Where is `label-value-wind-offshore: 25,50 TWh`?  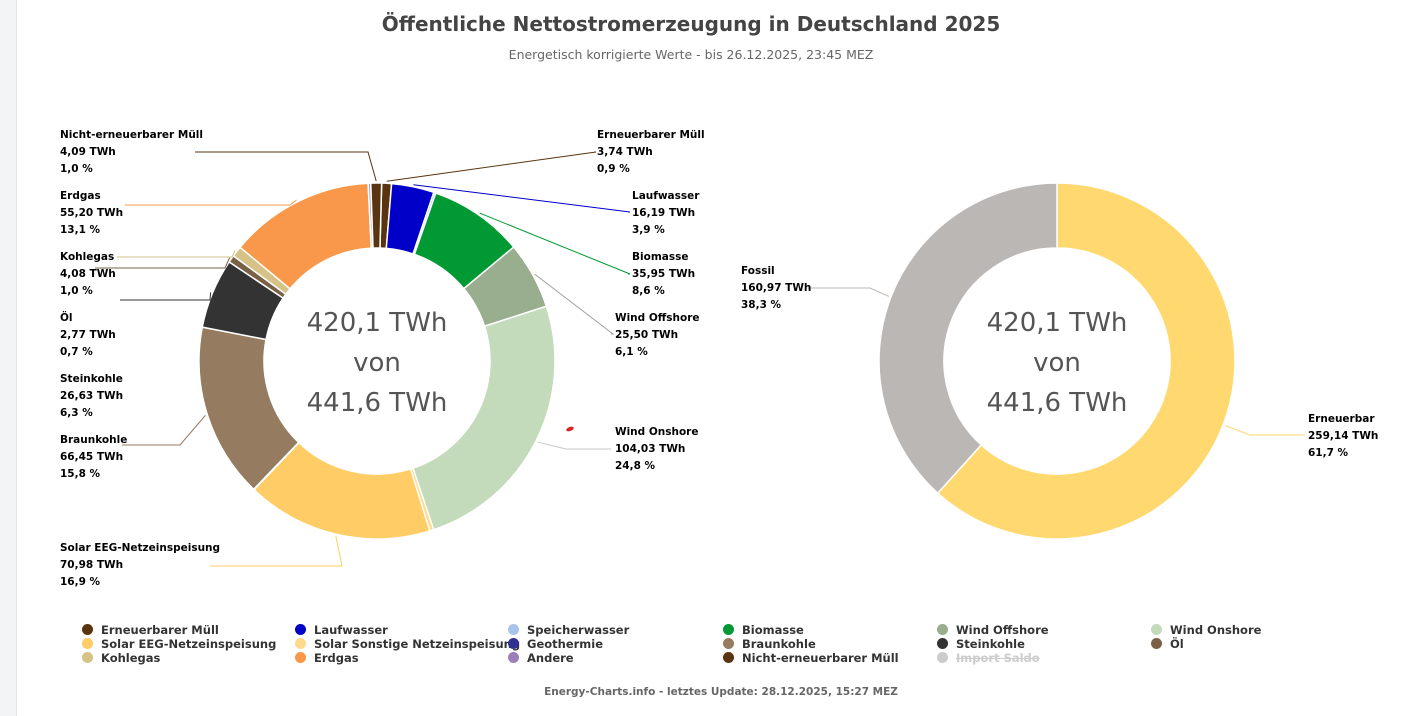 label-value-wind-offshore: 25,50 TWh is located at coordinates (646, 335).